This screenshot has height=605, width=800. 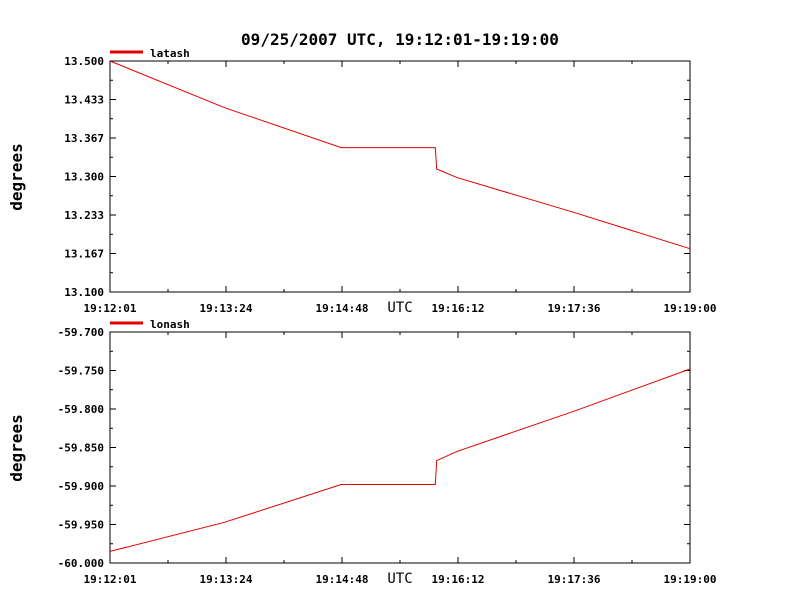 What do you see at coordinates (81, 563) in the screenshot?
I see `y-tick-label: -60.000` at bounding box center [81, 563].